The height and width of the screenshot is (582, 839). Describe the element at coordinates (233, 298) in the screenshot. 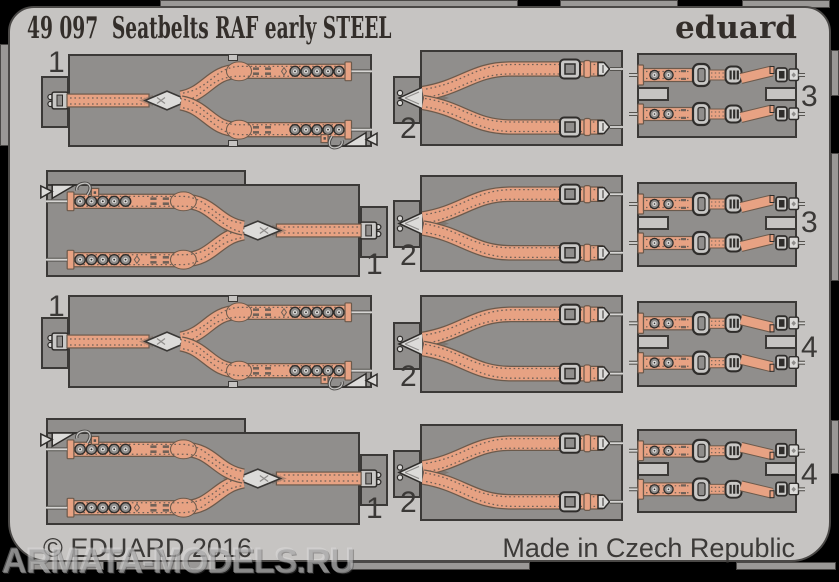

I see `plate-row3-left-notch-top` at that location.